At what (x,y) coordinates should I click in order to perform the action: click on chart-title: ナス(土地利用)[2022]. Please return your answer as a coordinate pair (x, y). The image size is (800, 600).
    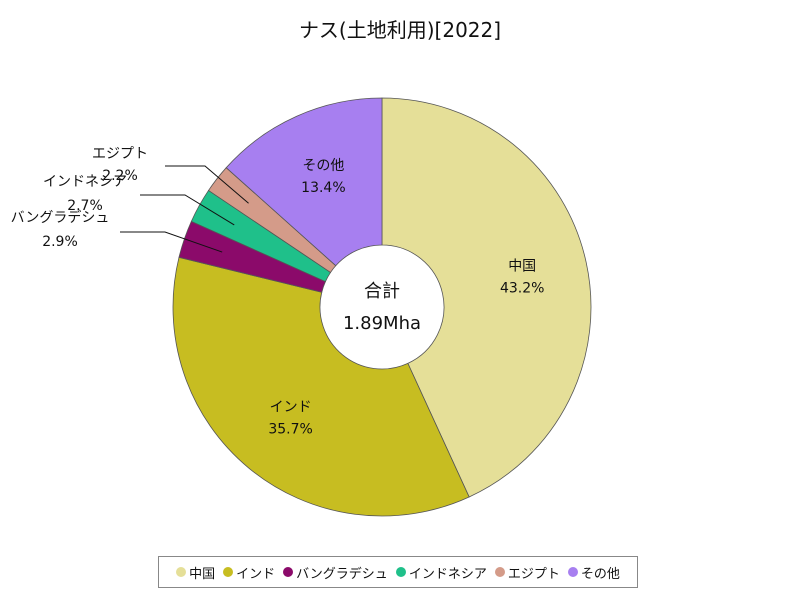
    Looking at the image, I should click on (400, 30).